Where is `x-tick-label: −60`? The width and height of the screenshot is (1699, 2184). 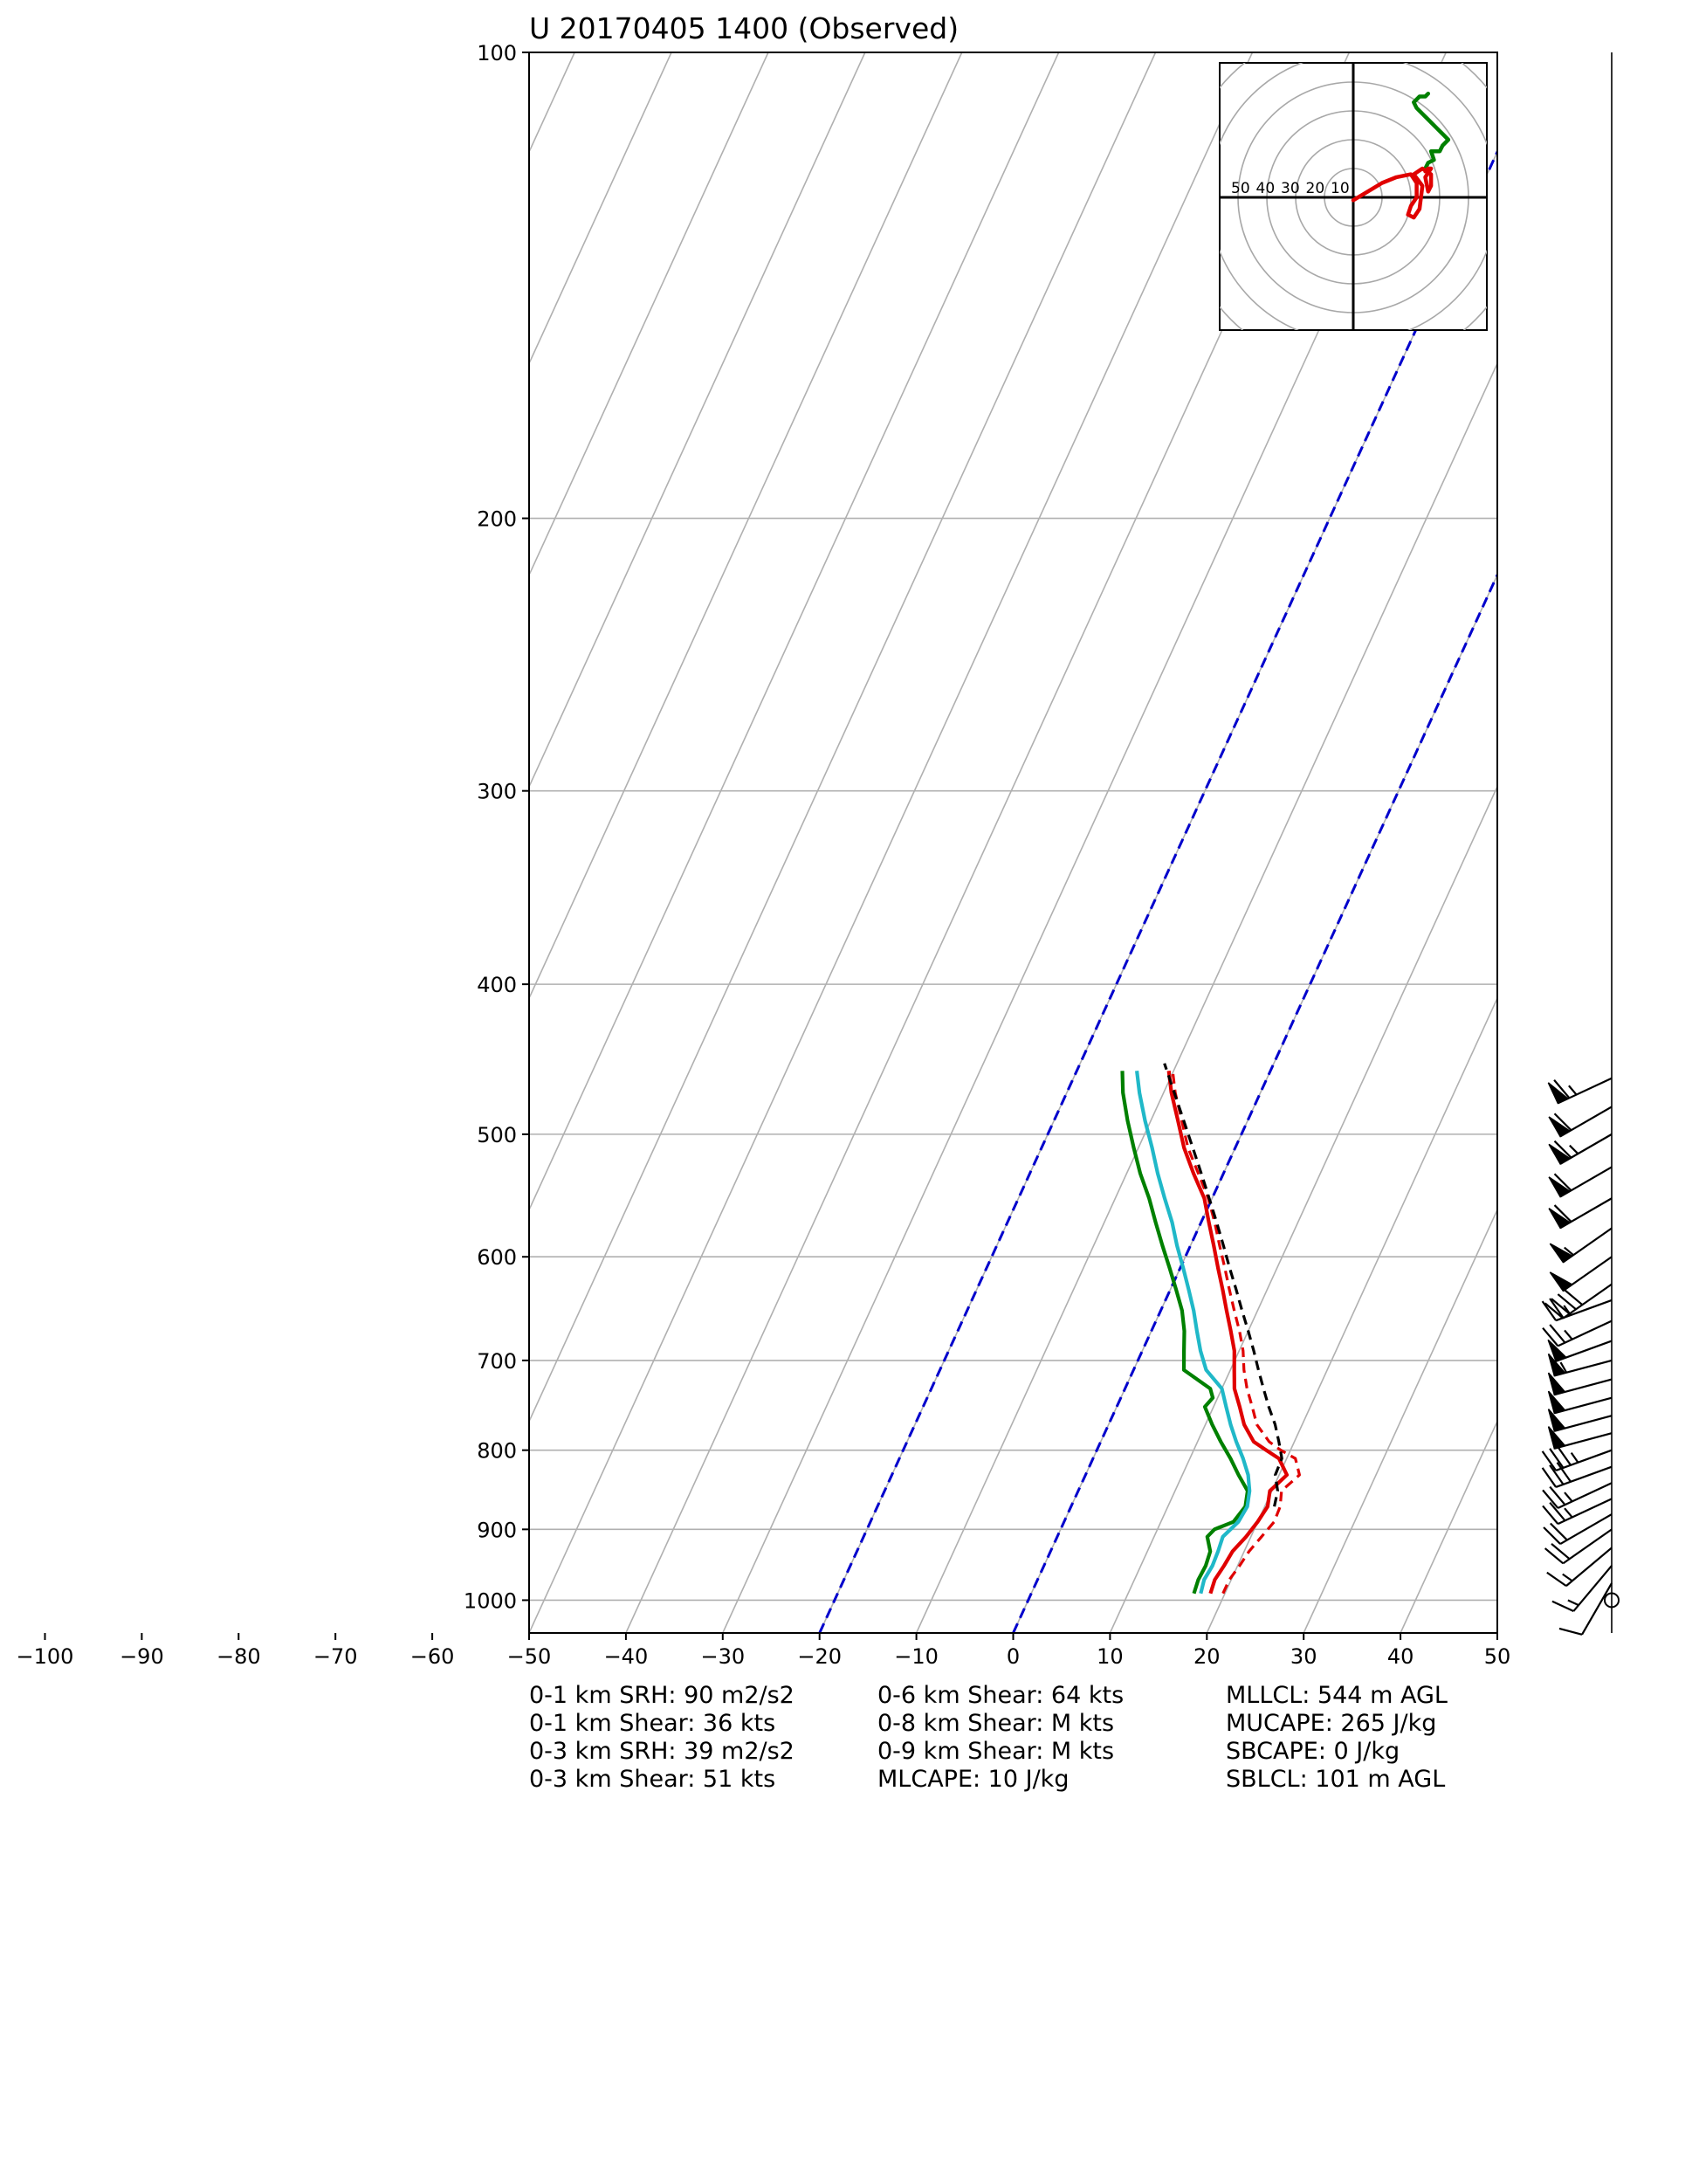 x-tick-label: −60 is located at coordinates (432, 1656).